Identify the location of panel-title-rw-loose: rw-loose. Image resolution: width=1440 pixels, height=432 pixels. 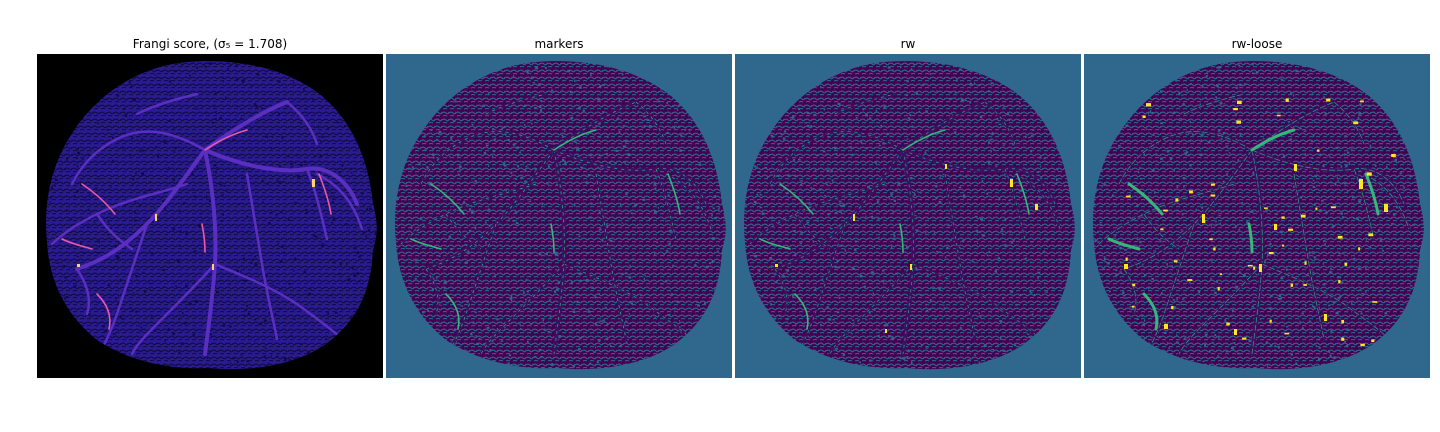
(1257, 44).